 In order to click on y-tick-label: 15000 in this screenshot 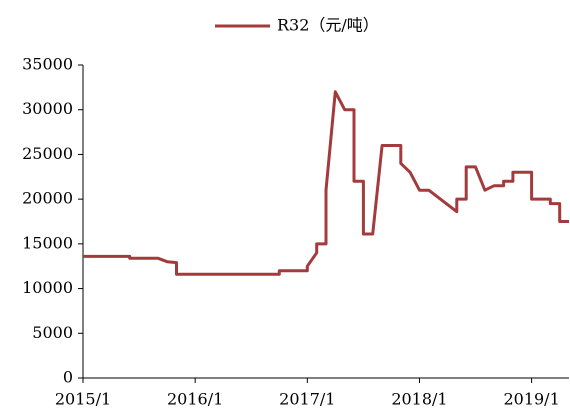, I will do `click(47, 242)`.